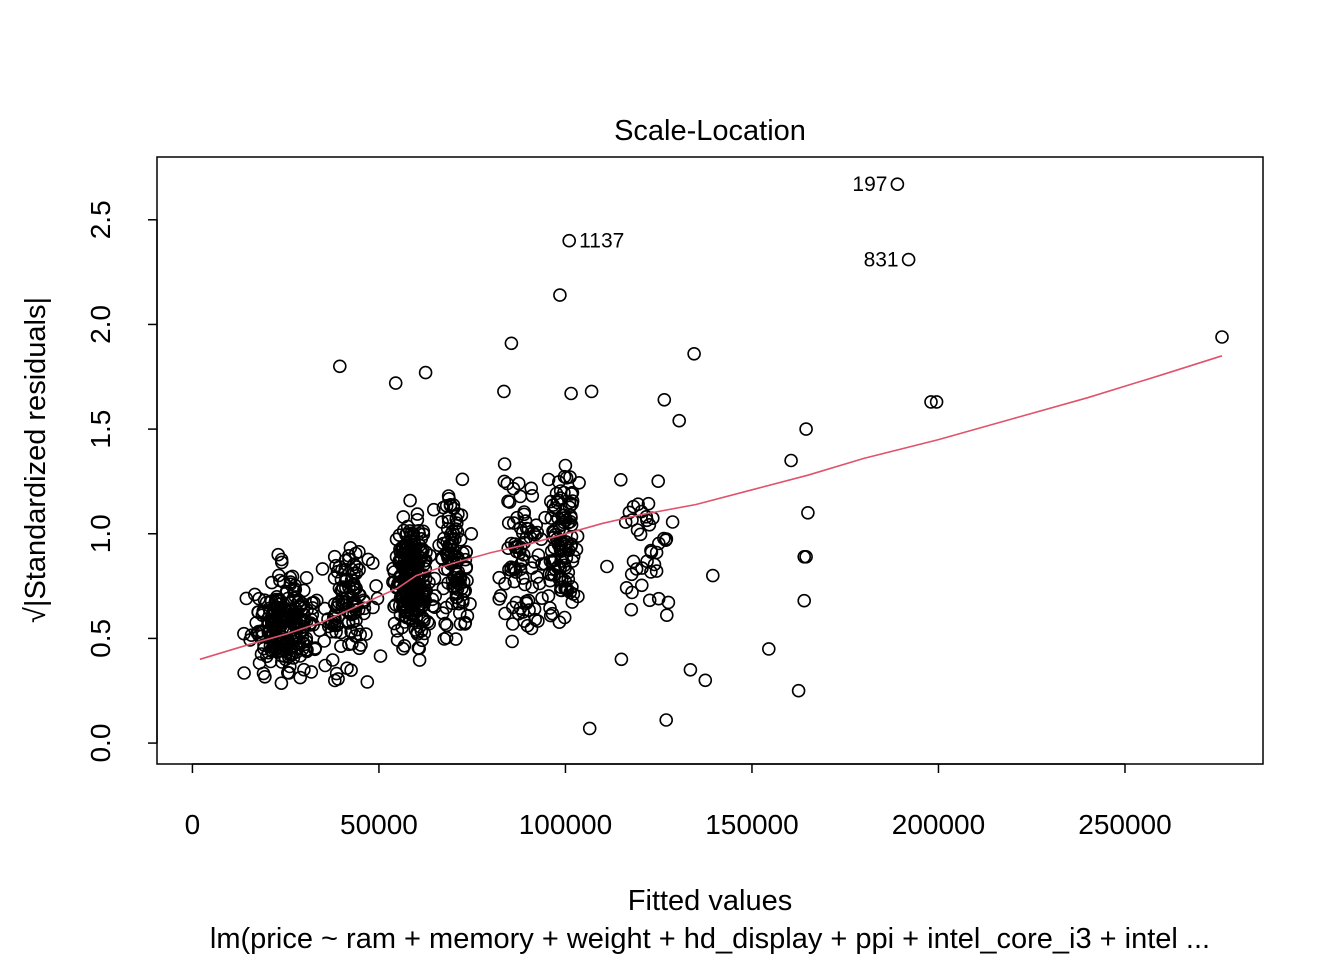  What do you see at coordinates (100, 429) in the screenshot?
I see `y-tick-label: 1.5` at bounding box center [100, 429].